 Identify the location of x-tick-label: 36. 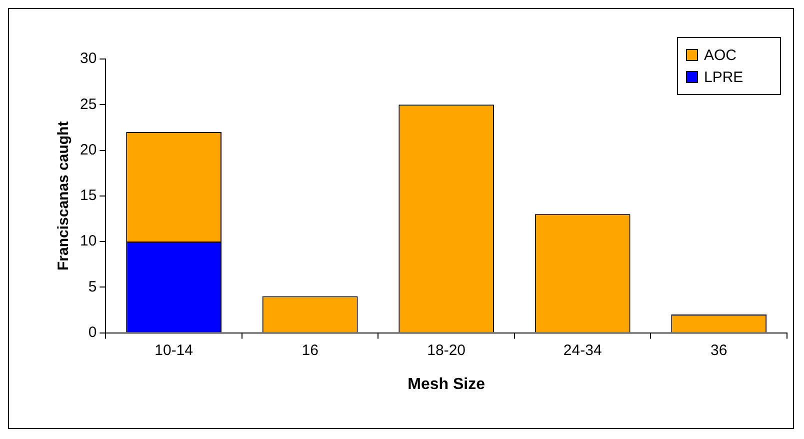
(719, 350).